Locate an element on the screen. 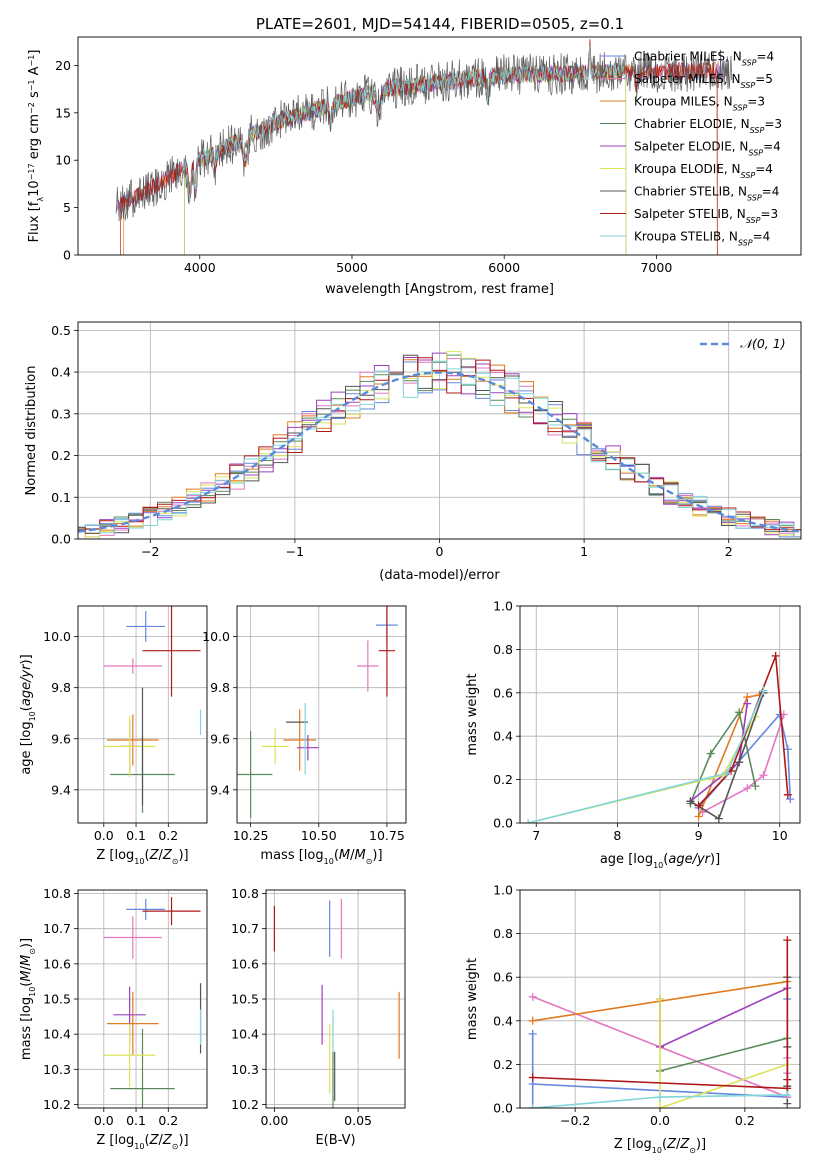 This screenshot has width=819, height=1170. x-tick-label: 10 is located at coordinates (780, 835).